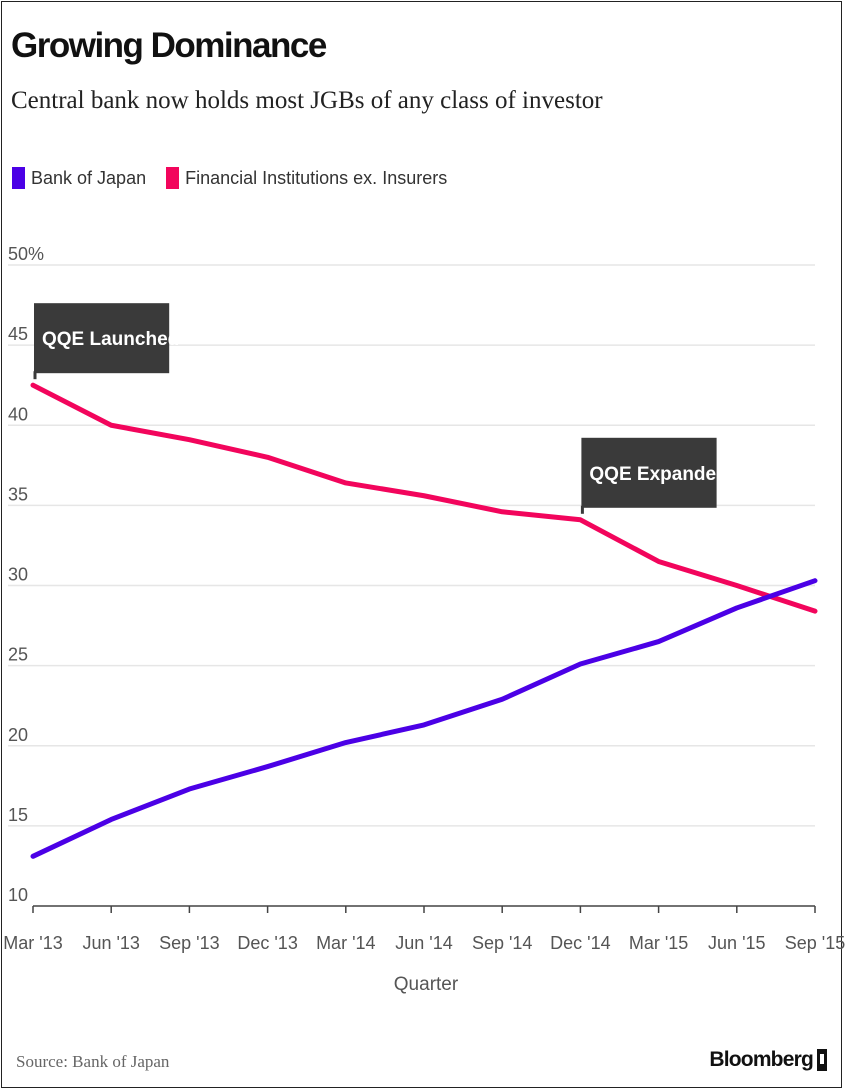  Describe the element at coordinates (18, 655) in the screenshot. I see `y-tick-label-25: 25` at that location.